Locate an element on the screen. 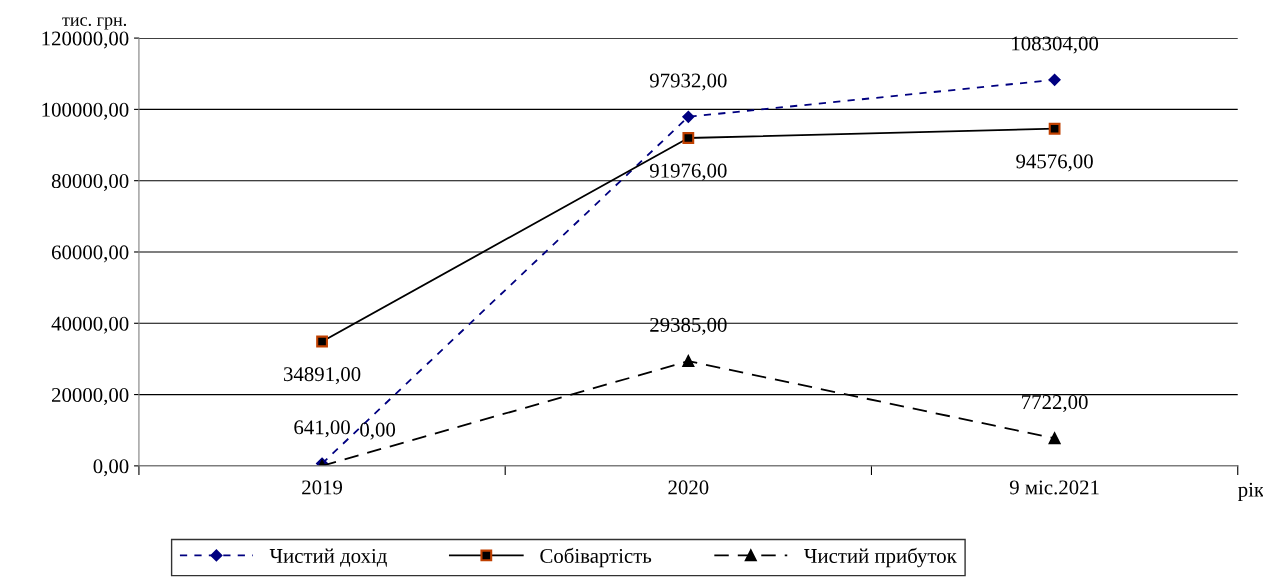 This screenshot has height=586, width=1263. x-tick-label: 2019 is located at coordinates (322, 487).